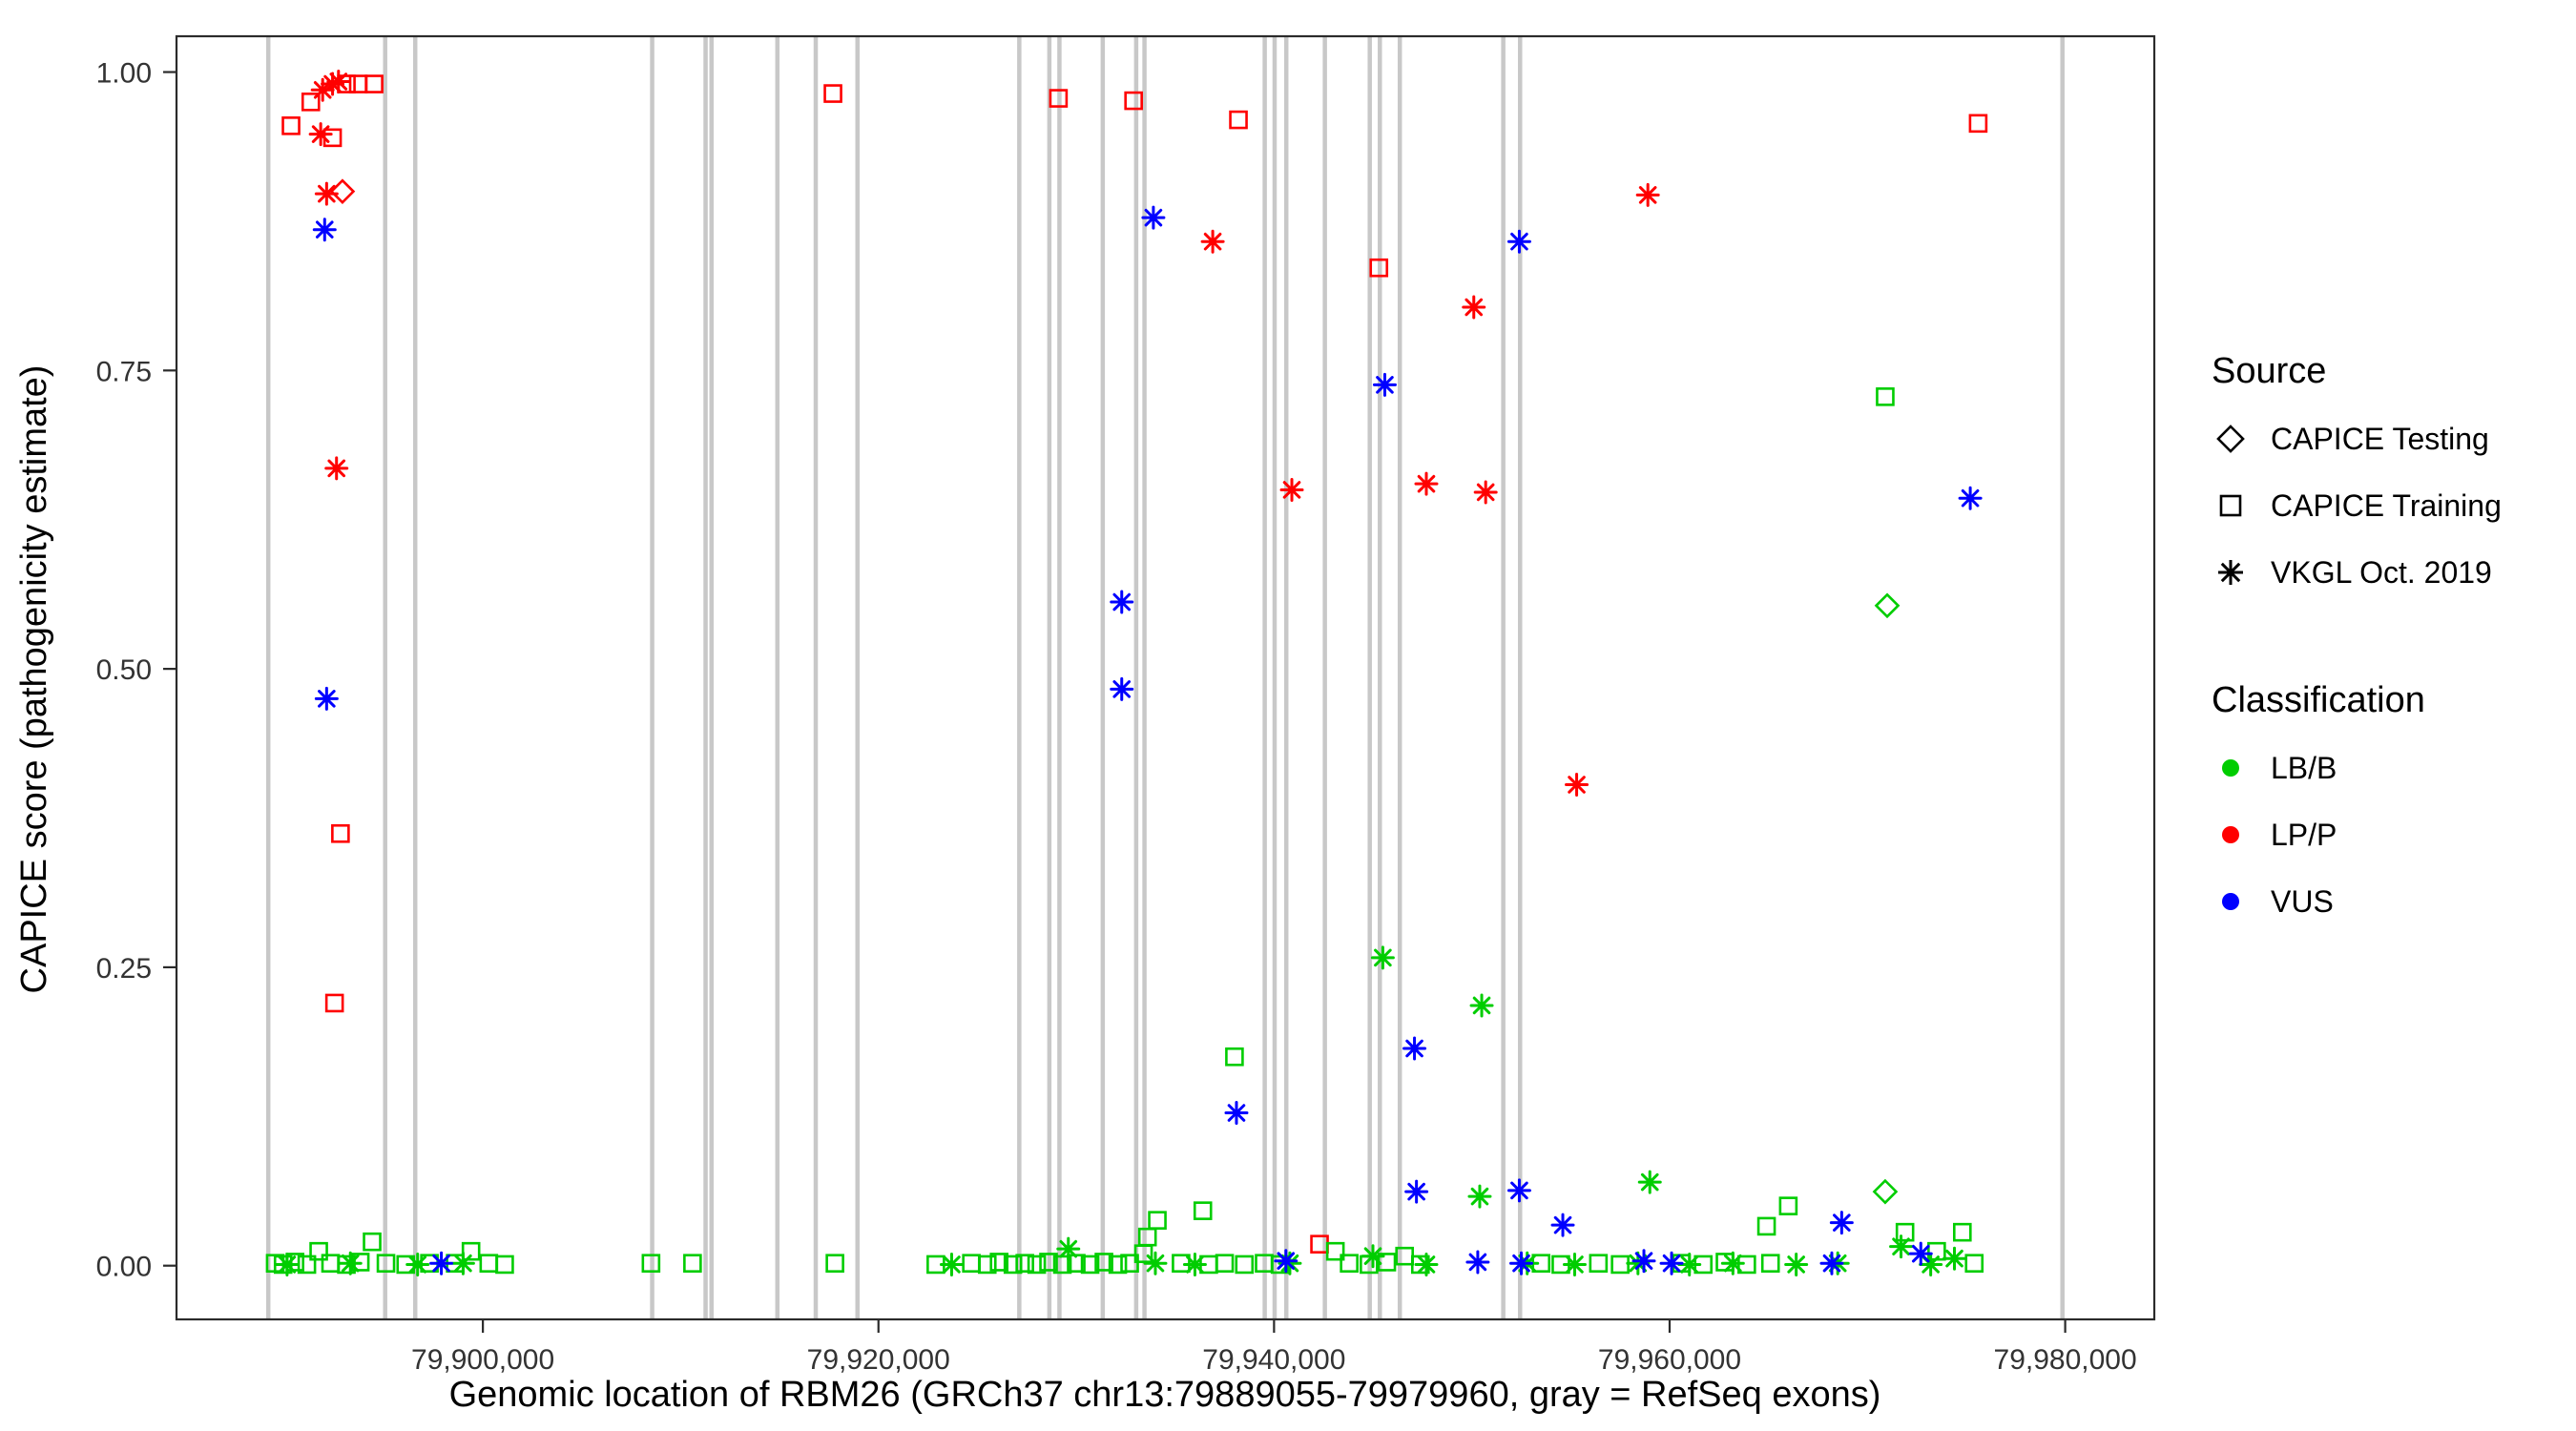 The width and height of the screenshot is (2576, 1431). Describe the element at coordinates (124, 74) in the screenshot. I see `y-tick-label: 1.00` at that location.